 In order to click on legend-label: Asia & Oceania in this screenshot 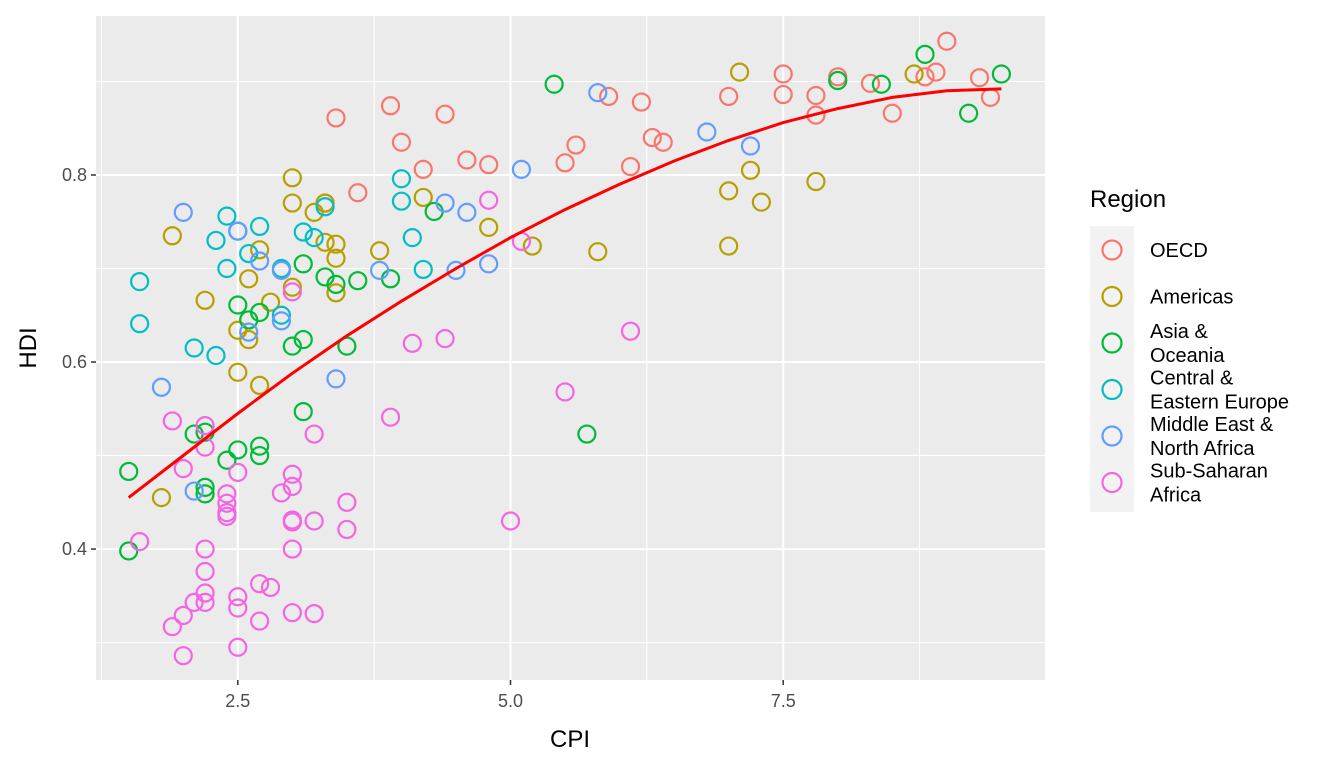, I will do `click(1187, 344)`.